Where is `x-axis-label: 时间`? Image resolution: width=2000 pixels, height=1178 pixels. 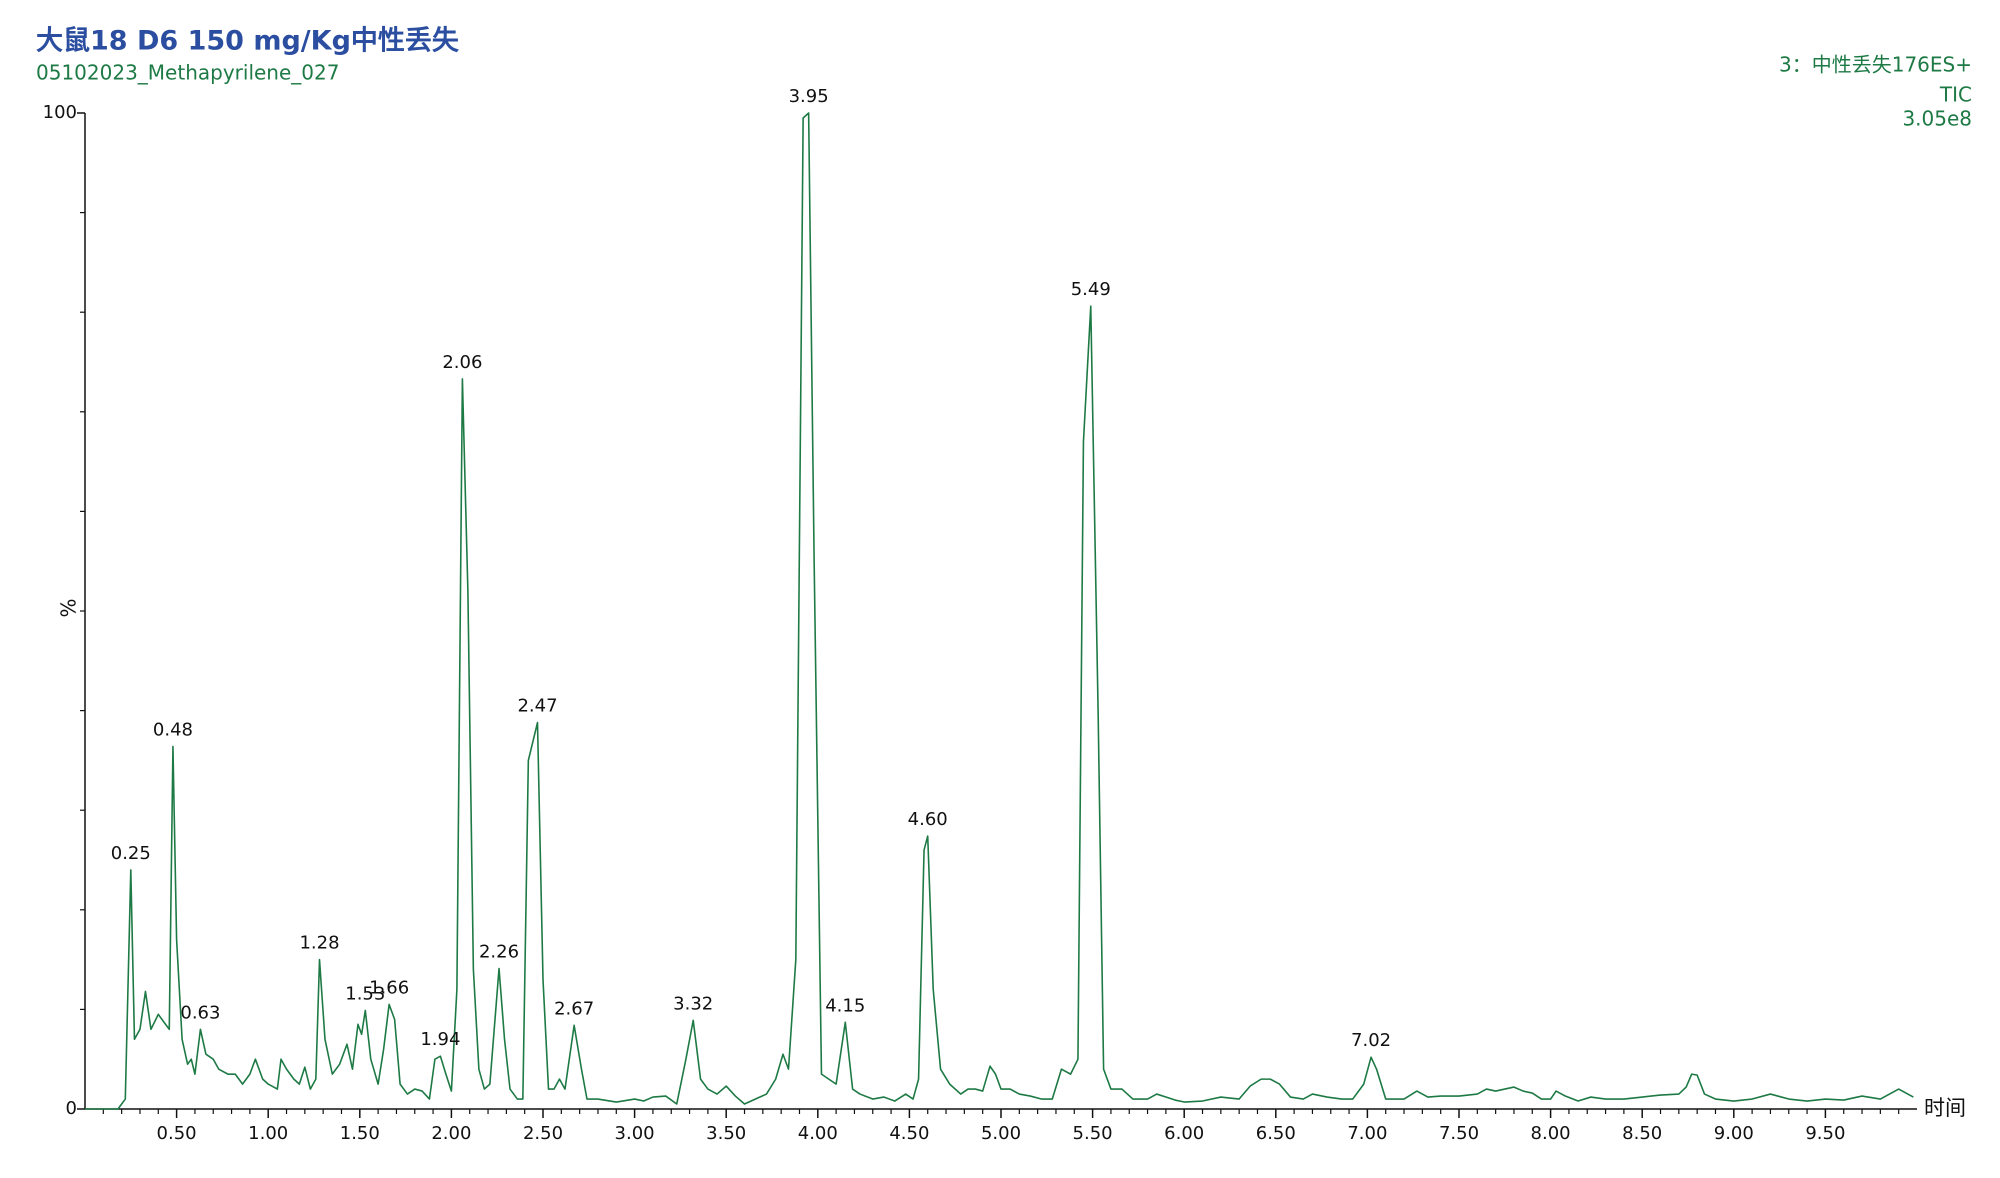
x-axis-label: 时间 is located at coordinates (1945, 1108).